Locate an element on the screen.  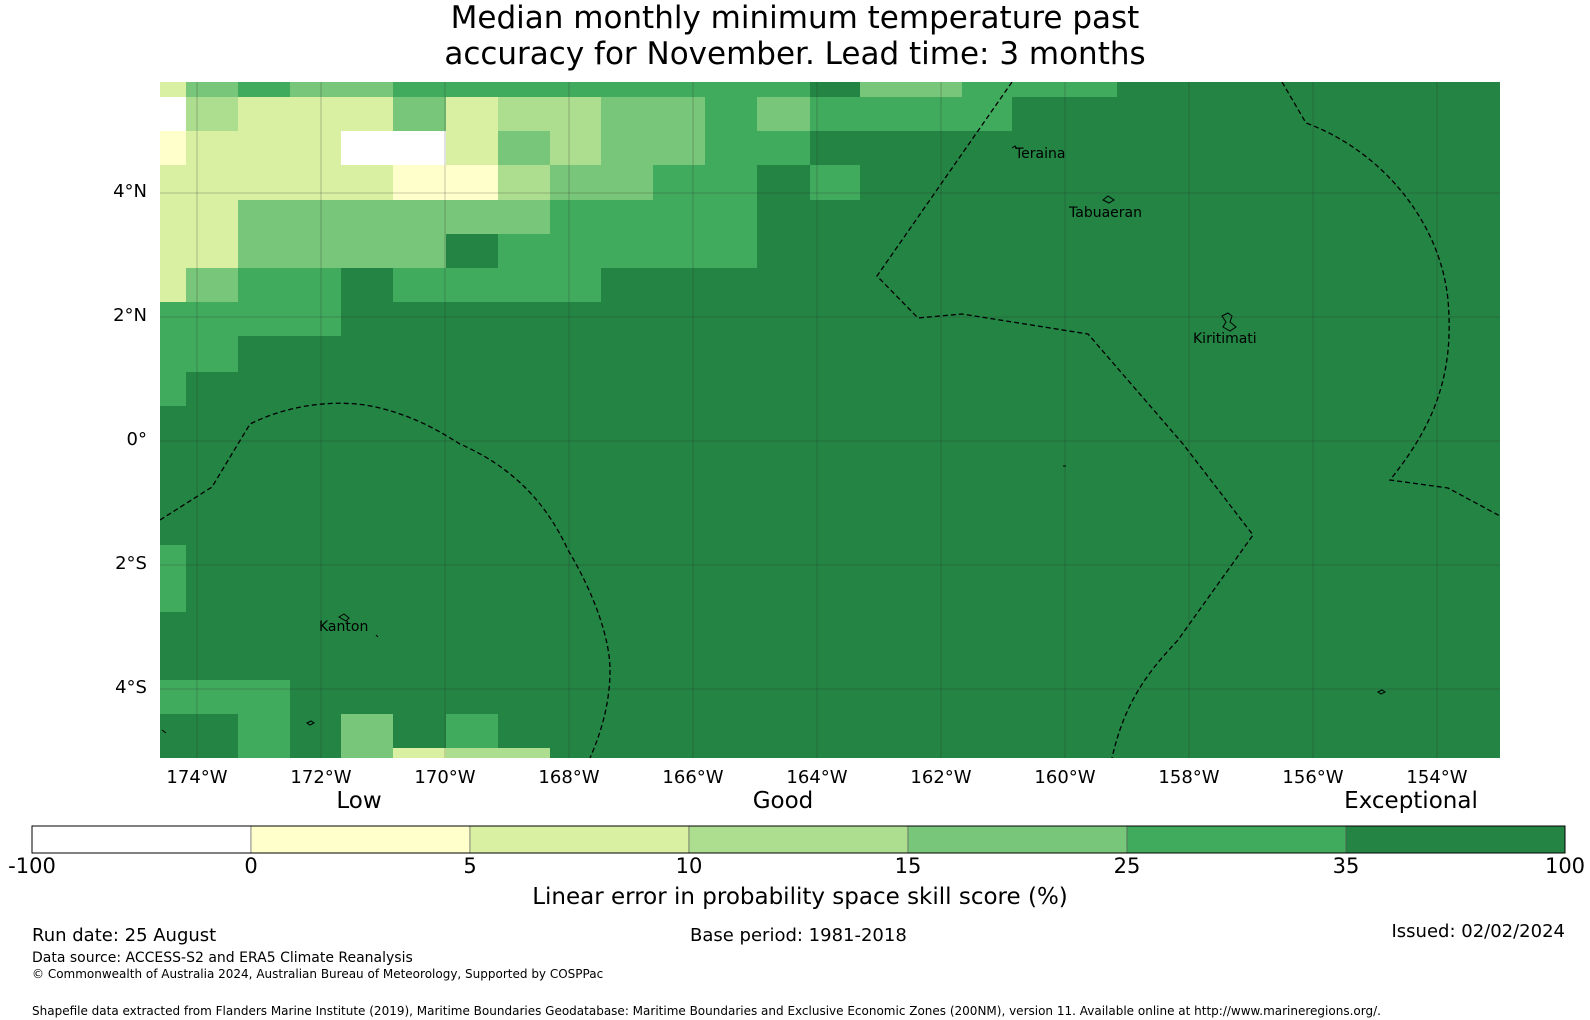
place-label-kanton: Kanton is located at coordinates (344, 627).